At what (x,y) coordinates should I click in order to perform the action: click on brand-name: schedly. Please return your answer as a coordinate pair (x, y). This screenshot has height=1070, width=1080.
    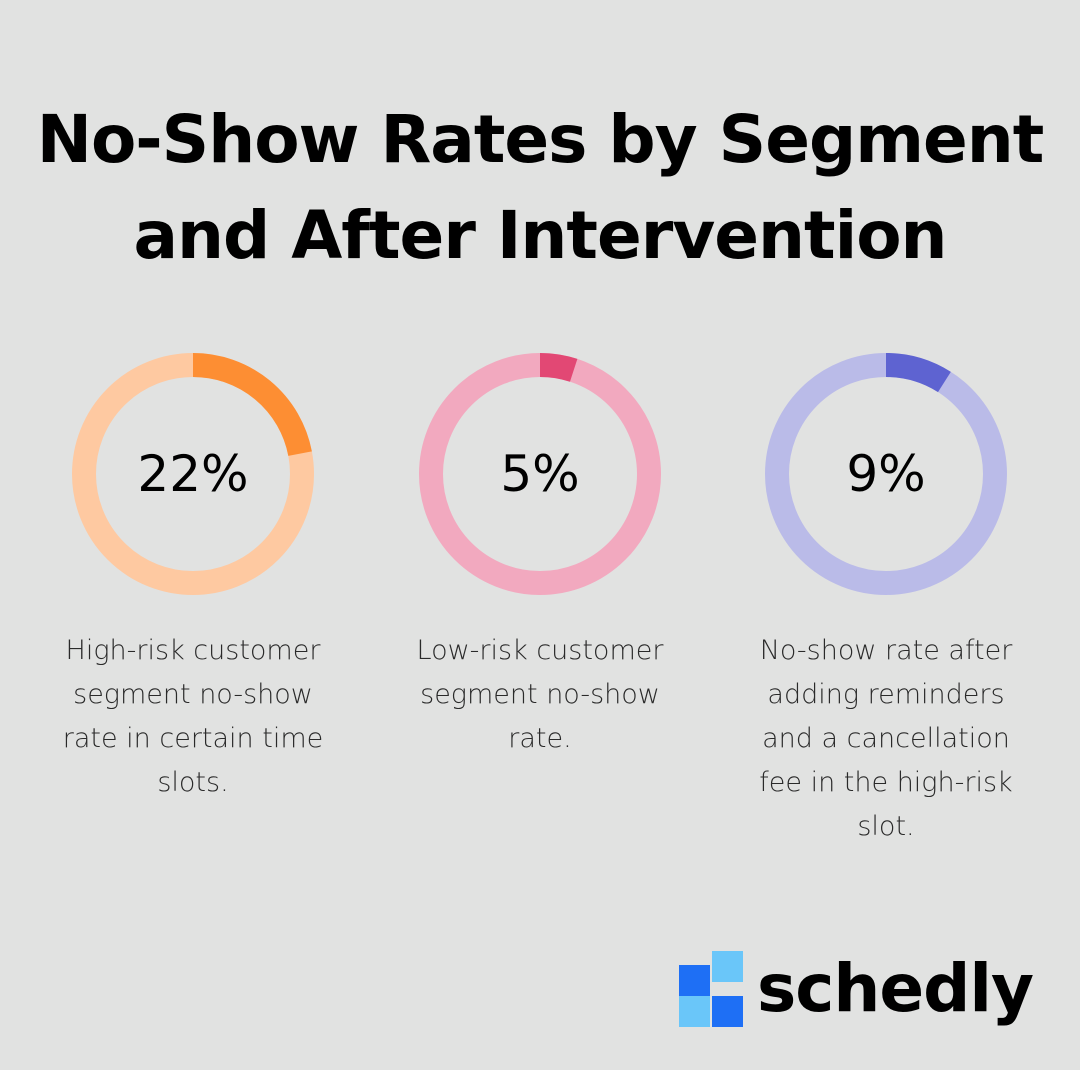
    Looking at the image, I should click on (895, 988).